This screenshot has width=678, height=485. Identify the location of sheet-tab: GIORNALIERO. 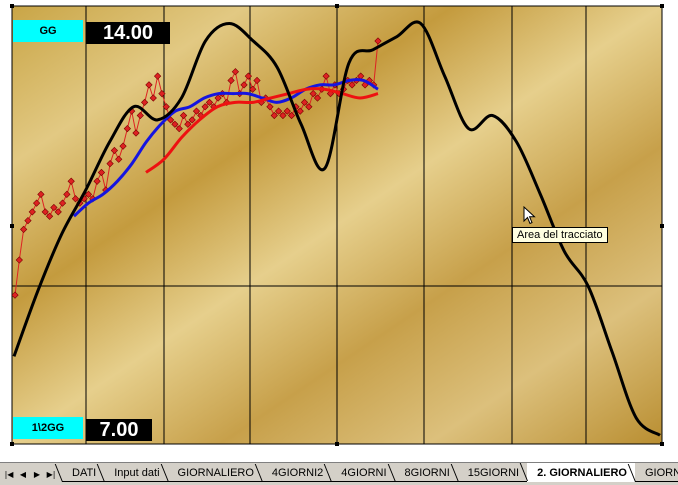
(214, 473).